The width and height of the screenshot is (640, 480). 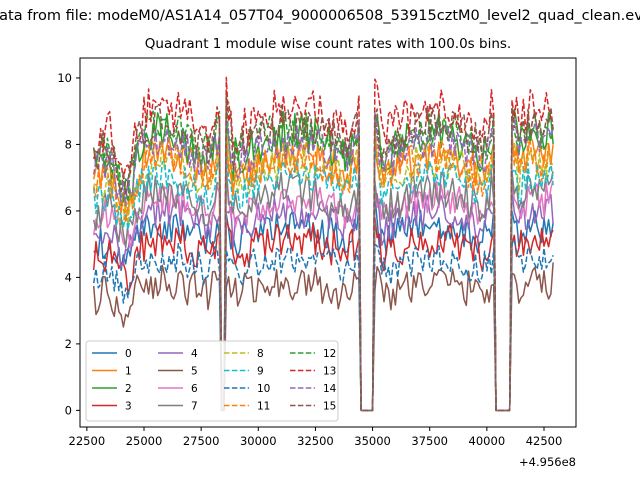 What do you see at coordinates (68, 344) in the screenshot?
I see `y-tick-label-2: 2` at bounding box center [68, 344].